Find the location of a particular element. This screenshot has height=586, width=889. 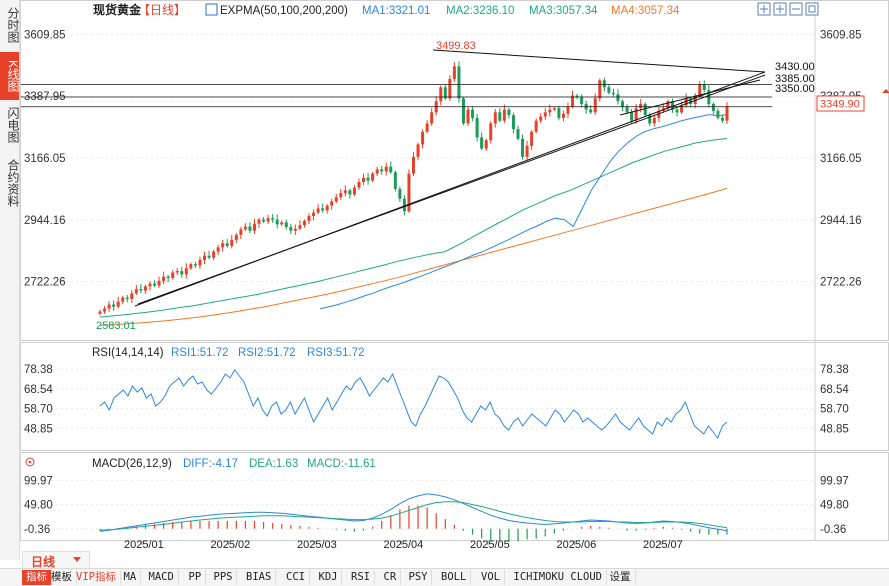

macd-axis: 99.97 99.97 49.80 49.80 -0.36 -0.36 is located at coordinates (436, 505).